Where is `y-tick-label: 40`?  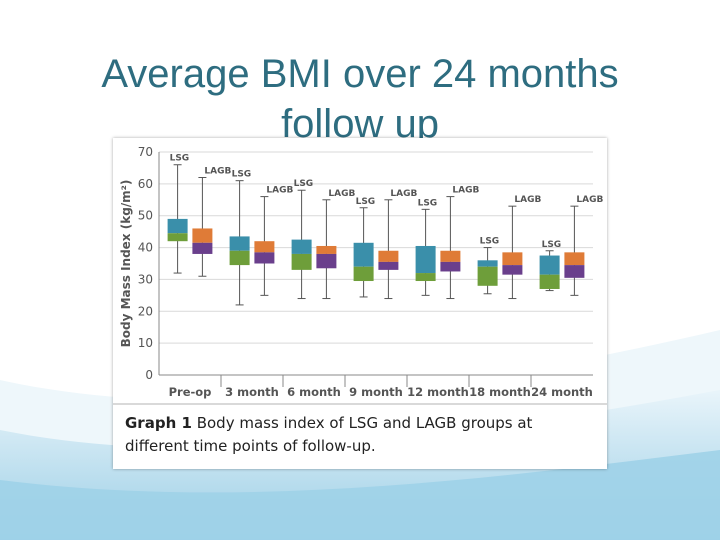 y-tick-label: 40 is located at coordinates (145, 248).